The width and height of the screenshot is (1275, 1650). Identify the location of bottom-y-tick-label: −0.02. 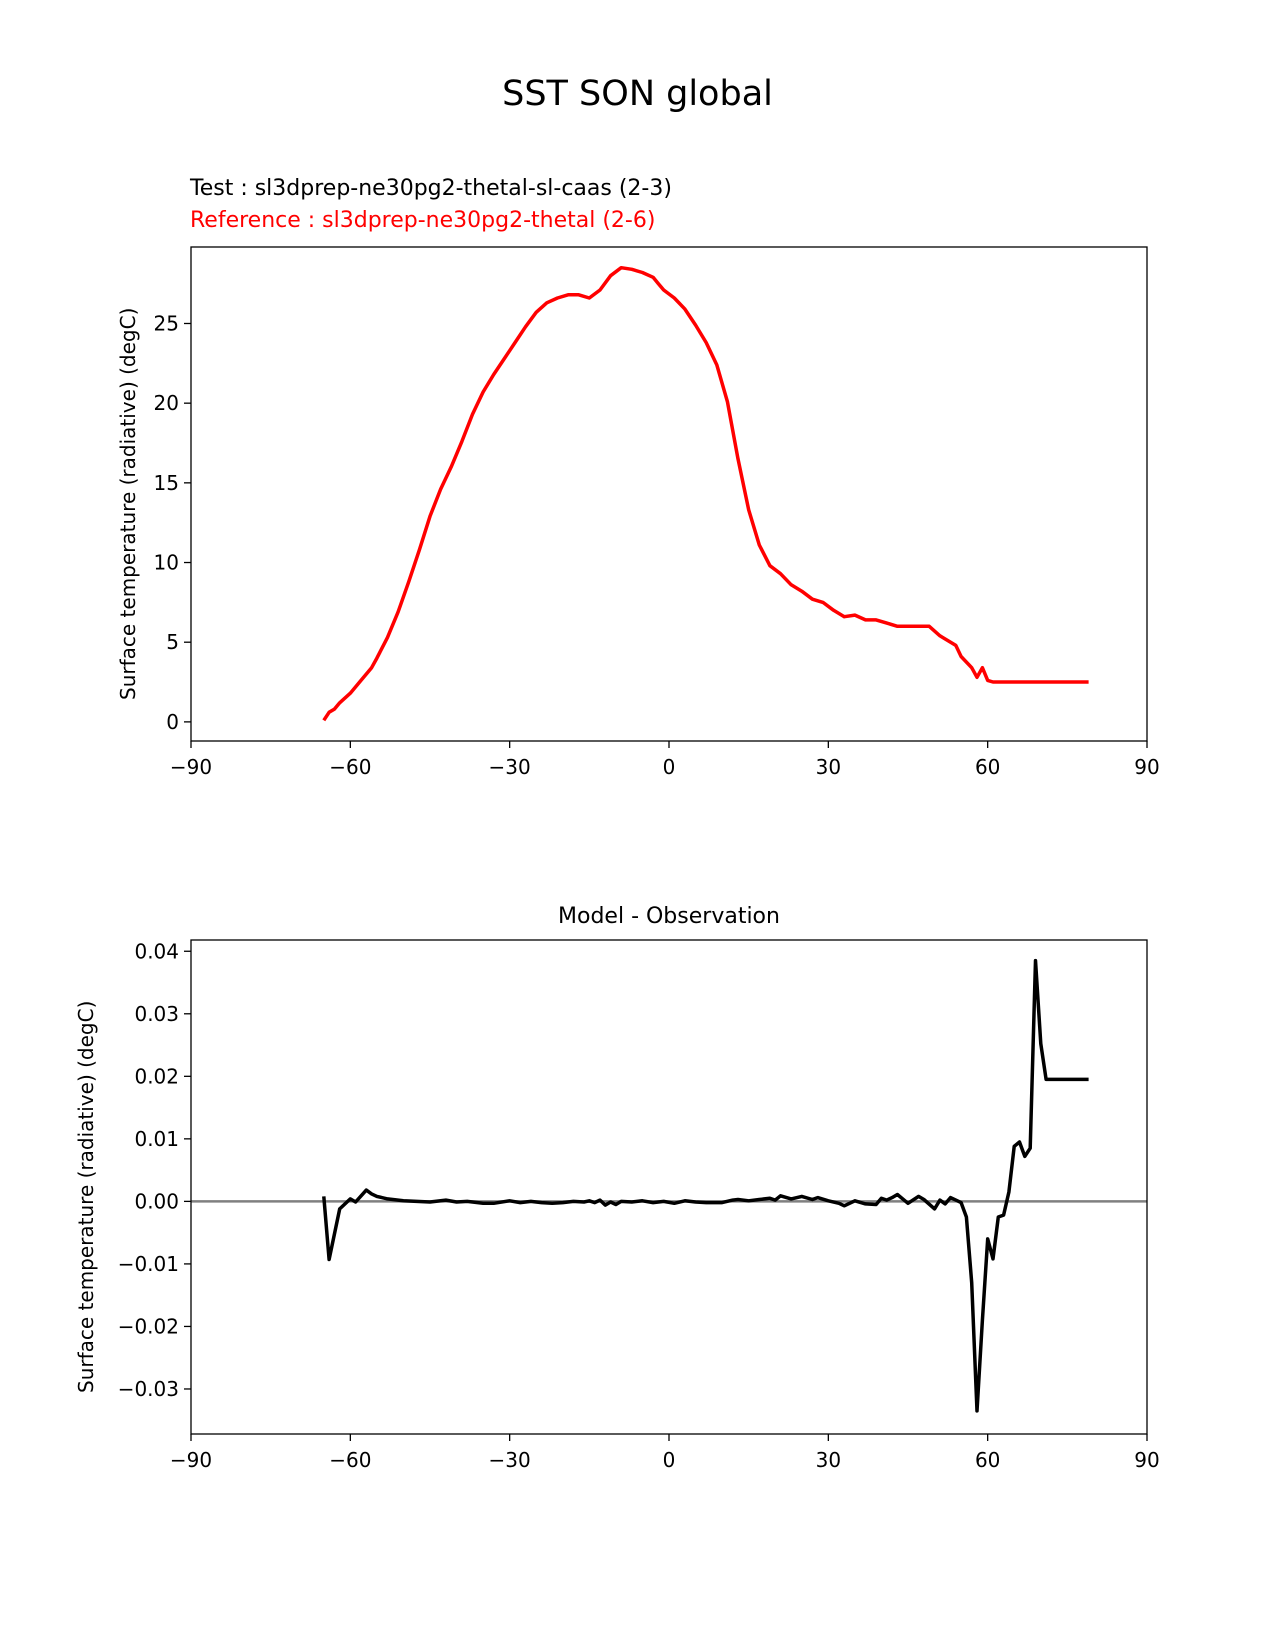
(148, 1326).